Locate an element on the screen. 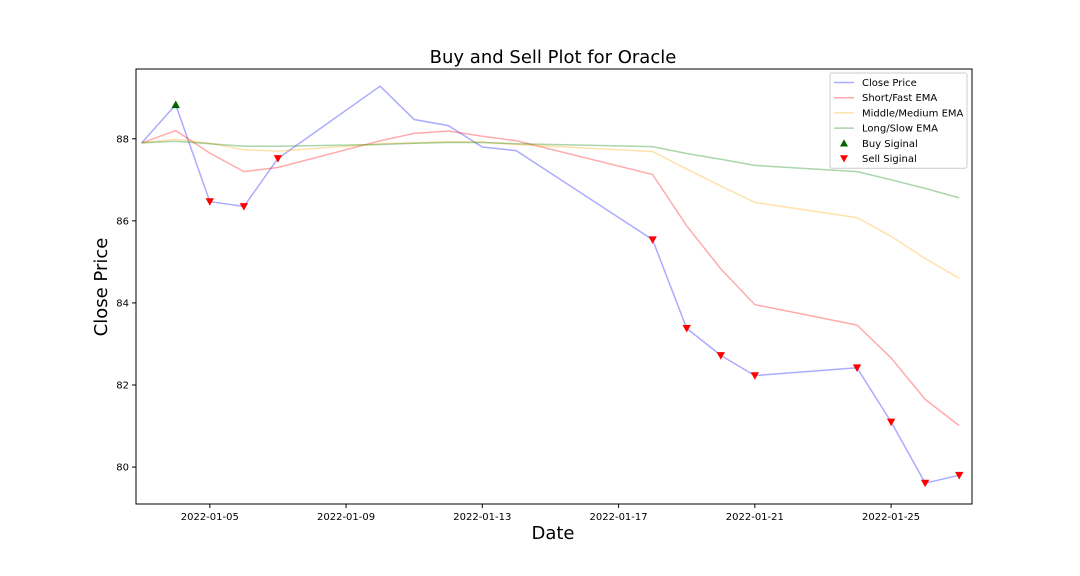 Image resolution: width=1080 pixels, height=576 pixels. y-tick-label: 84 is located at coordinates (122, 303).